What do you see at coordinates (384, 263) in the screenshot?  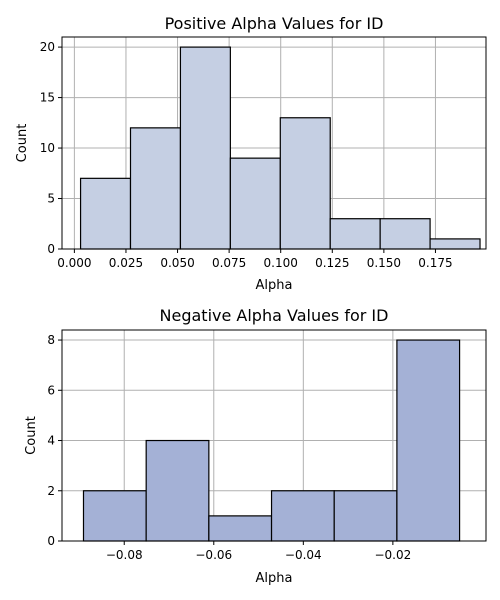 I see `x-tick-label: 0.150` at bounding box center [384, 263].